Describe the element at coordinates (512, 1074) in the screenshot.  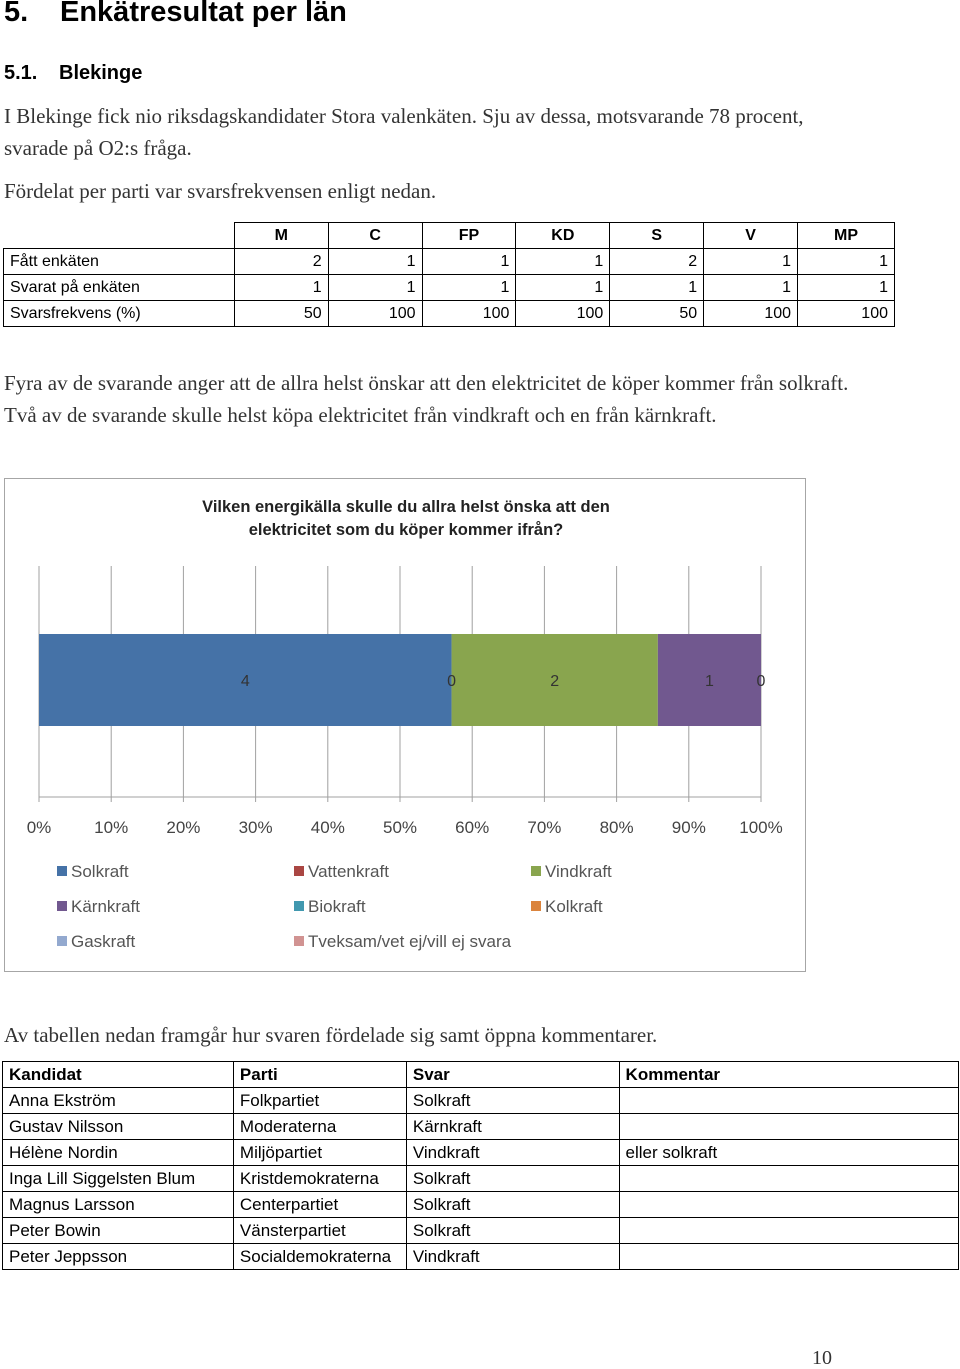
I see `candidate-column-header: Svar` at that location.